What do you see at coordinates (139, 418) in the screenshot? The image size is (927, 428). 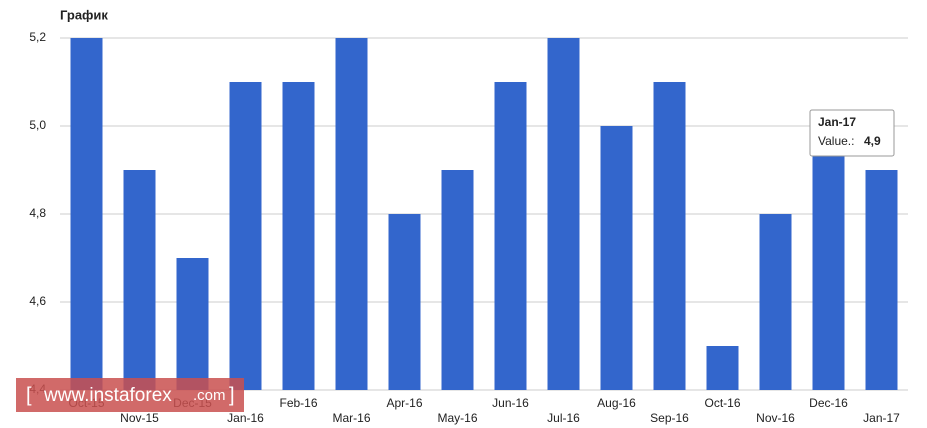 I see `x-tick-label: Nov-15` at bounding box center [139, 418].